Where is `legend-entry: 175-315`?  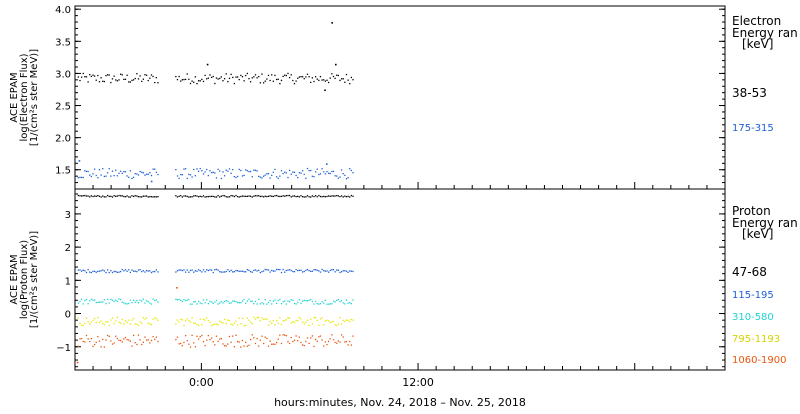
legend-entry: 175-315 is located at coordinates (753, 128).